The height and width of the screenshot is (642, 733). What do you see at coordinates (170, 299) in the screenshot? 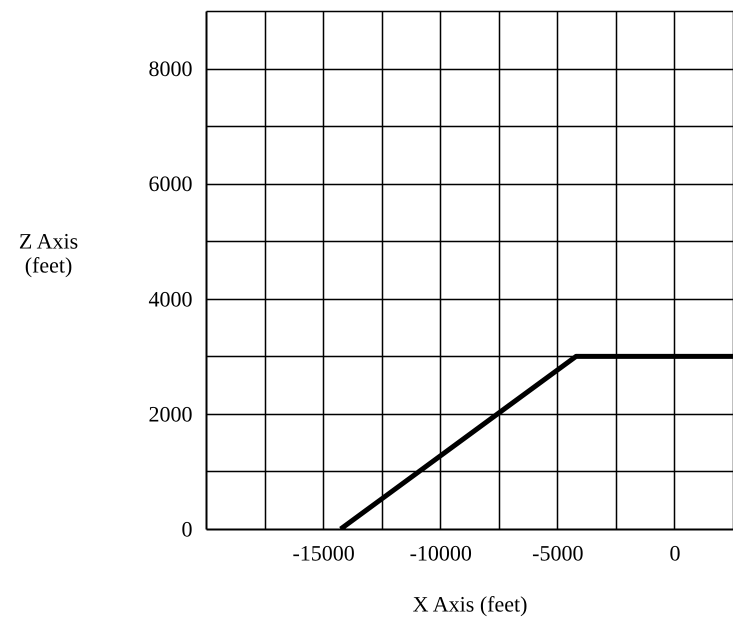
I see `y-tick-label: 4000` at bounding box center [170, 299].